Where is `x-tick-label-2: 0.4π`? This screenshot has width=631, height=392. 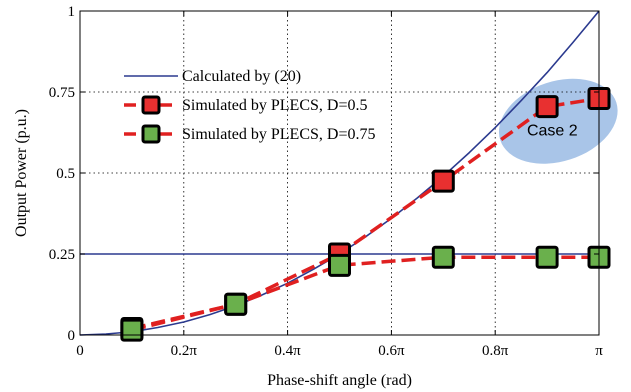 x-tick-label-2: 0.4π is located at coordinates (287, 351).